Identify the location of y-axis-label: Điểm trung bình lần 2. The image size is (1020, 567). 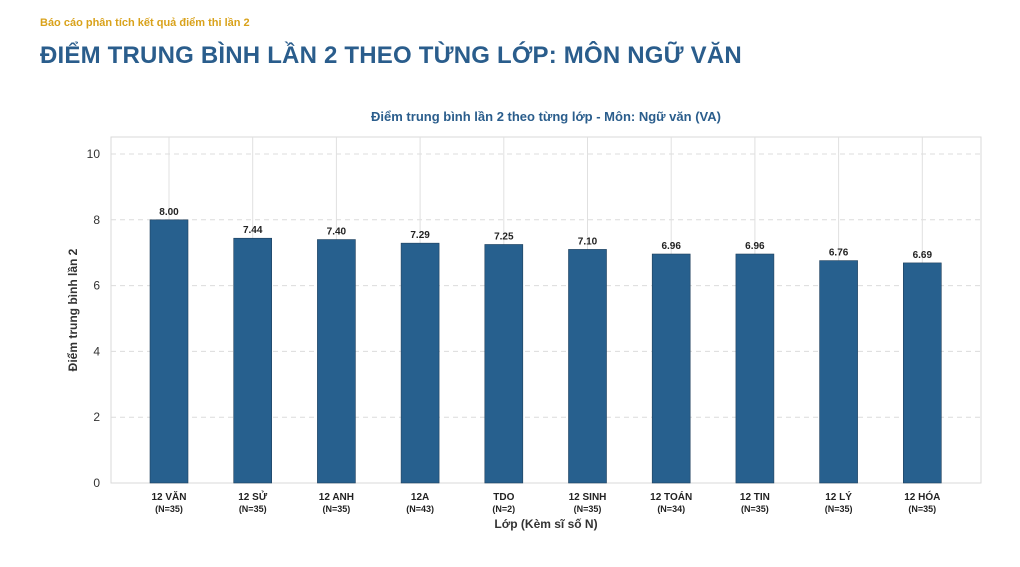
(73, 309).